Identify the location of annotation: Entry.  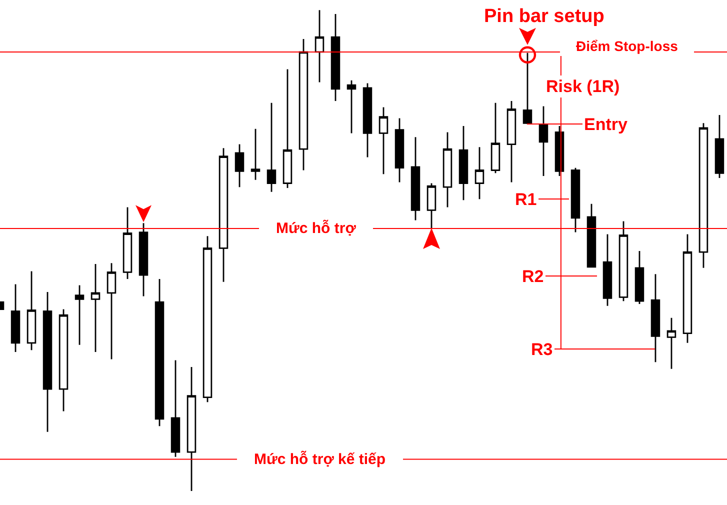
(606, 124).